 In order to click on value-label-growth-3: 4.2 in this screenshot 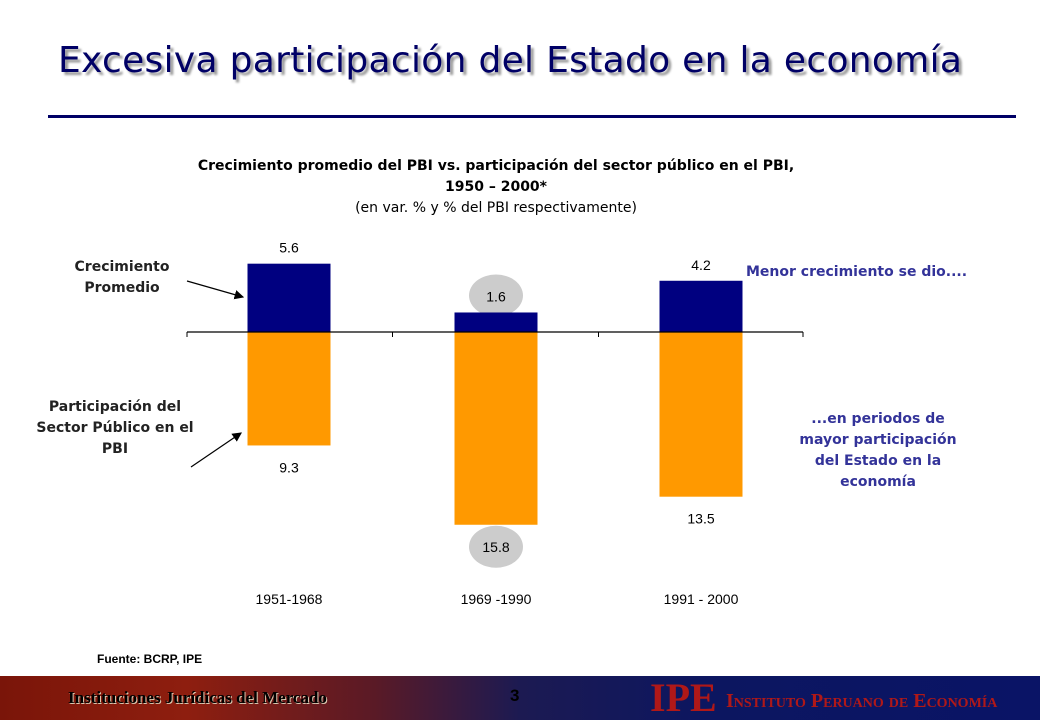, I will do `click(701, 265)`.